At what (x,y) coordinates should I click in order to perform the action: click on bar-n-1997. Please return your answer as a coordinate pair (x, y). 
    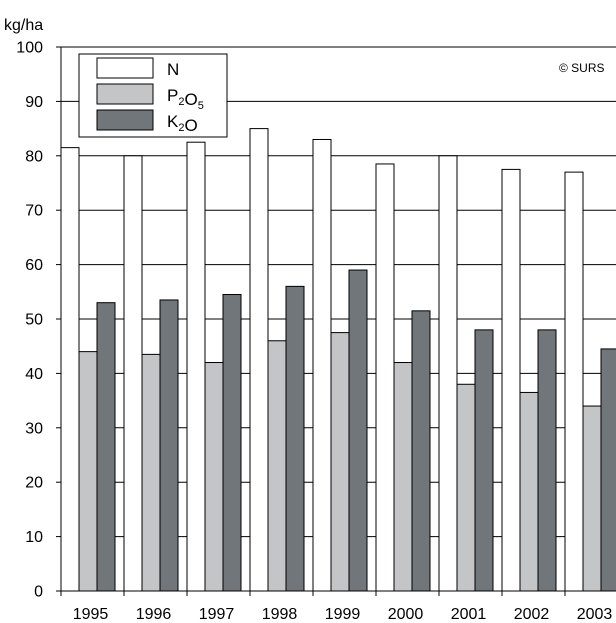
    Looking at the image, I should click on (196, 366).